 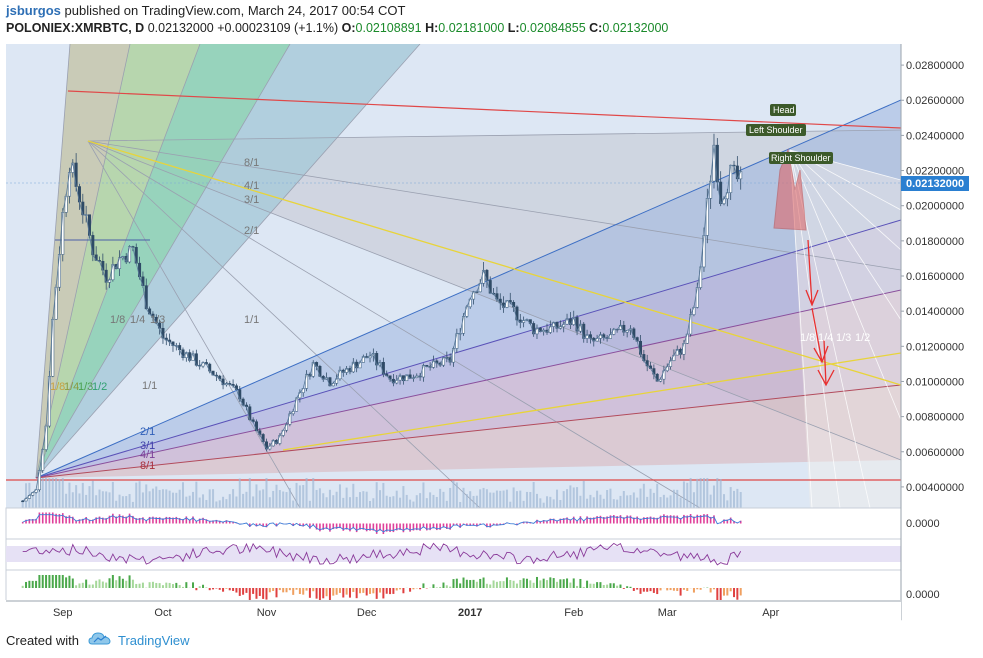 I want to click on price-tick-label: 0.00600000, so click(x=935, y=453).